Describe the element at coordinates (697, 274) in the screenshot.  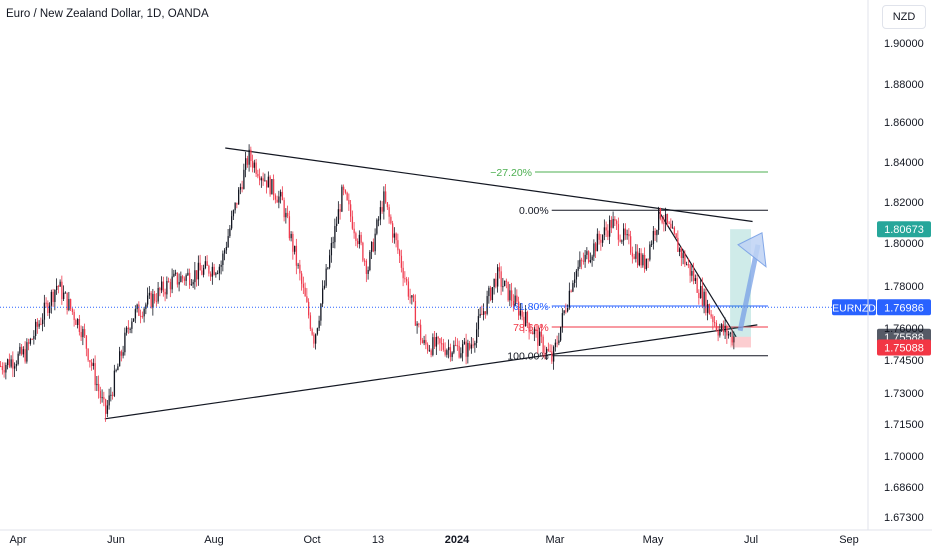
I see `decline-trendline` at that location.